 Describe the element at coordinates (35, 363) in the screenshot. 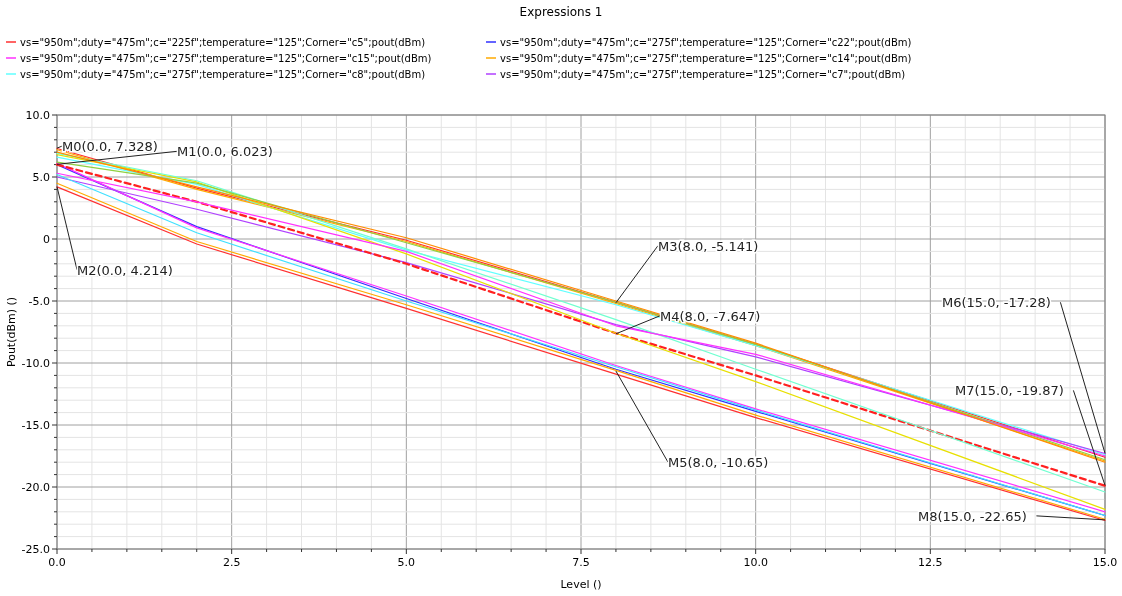

I see `y-tick-label: -10.0` at that location.